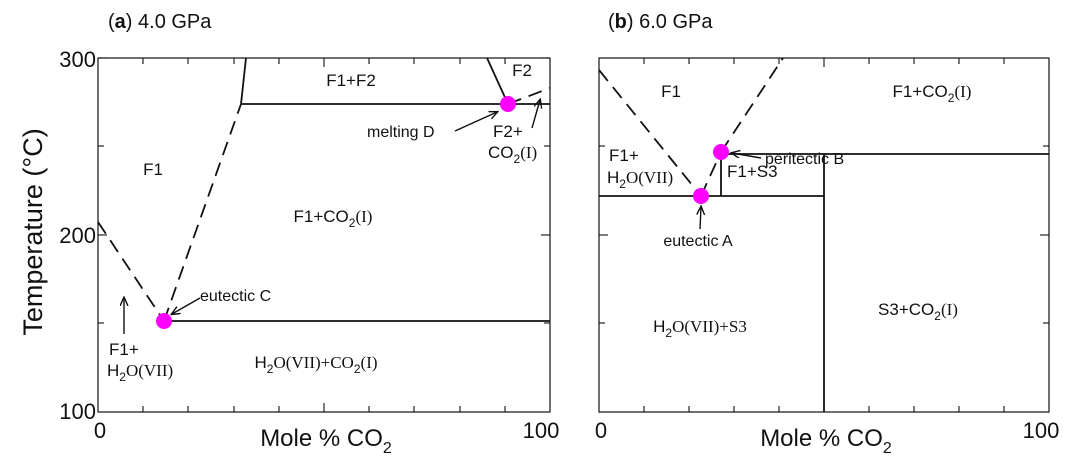 The width and height of the screenshot is (1069, 458). Describe the element at coordinates (497, 81) in the screenshot. I see `panel-a-f2-upper-boundary` at that location.